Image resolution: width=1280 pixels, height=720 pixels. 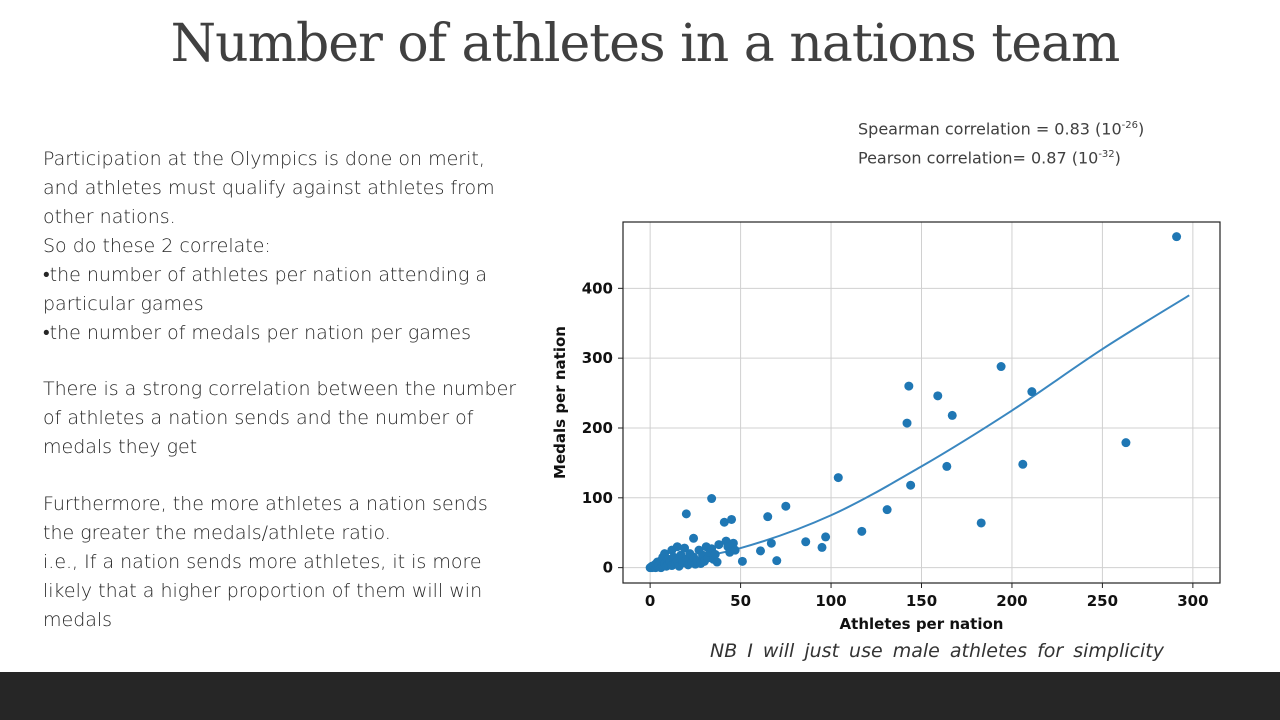 I want to click on pearson-exponent: -32, so click(x=1106, y=155).